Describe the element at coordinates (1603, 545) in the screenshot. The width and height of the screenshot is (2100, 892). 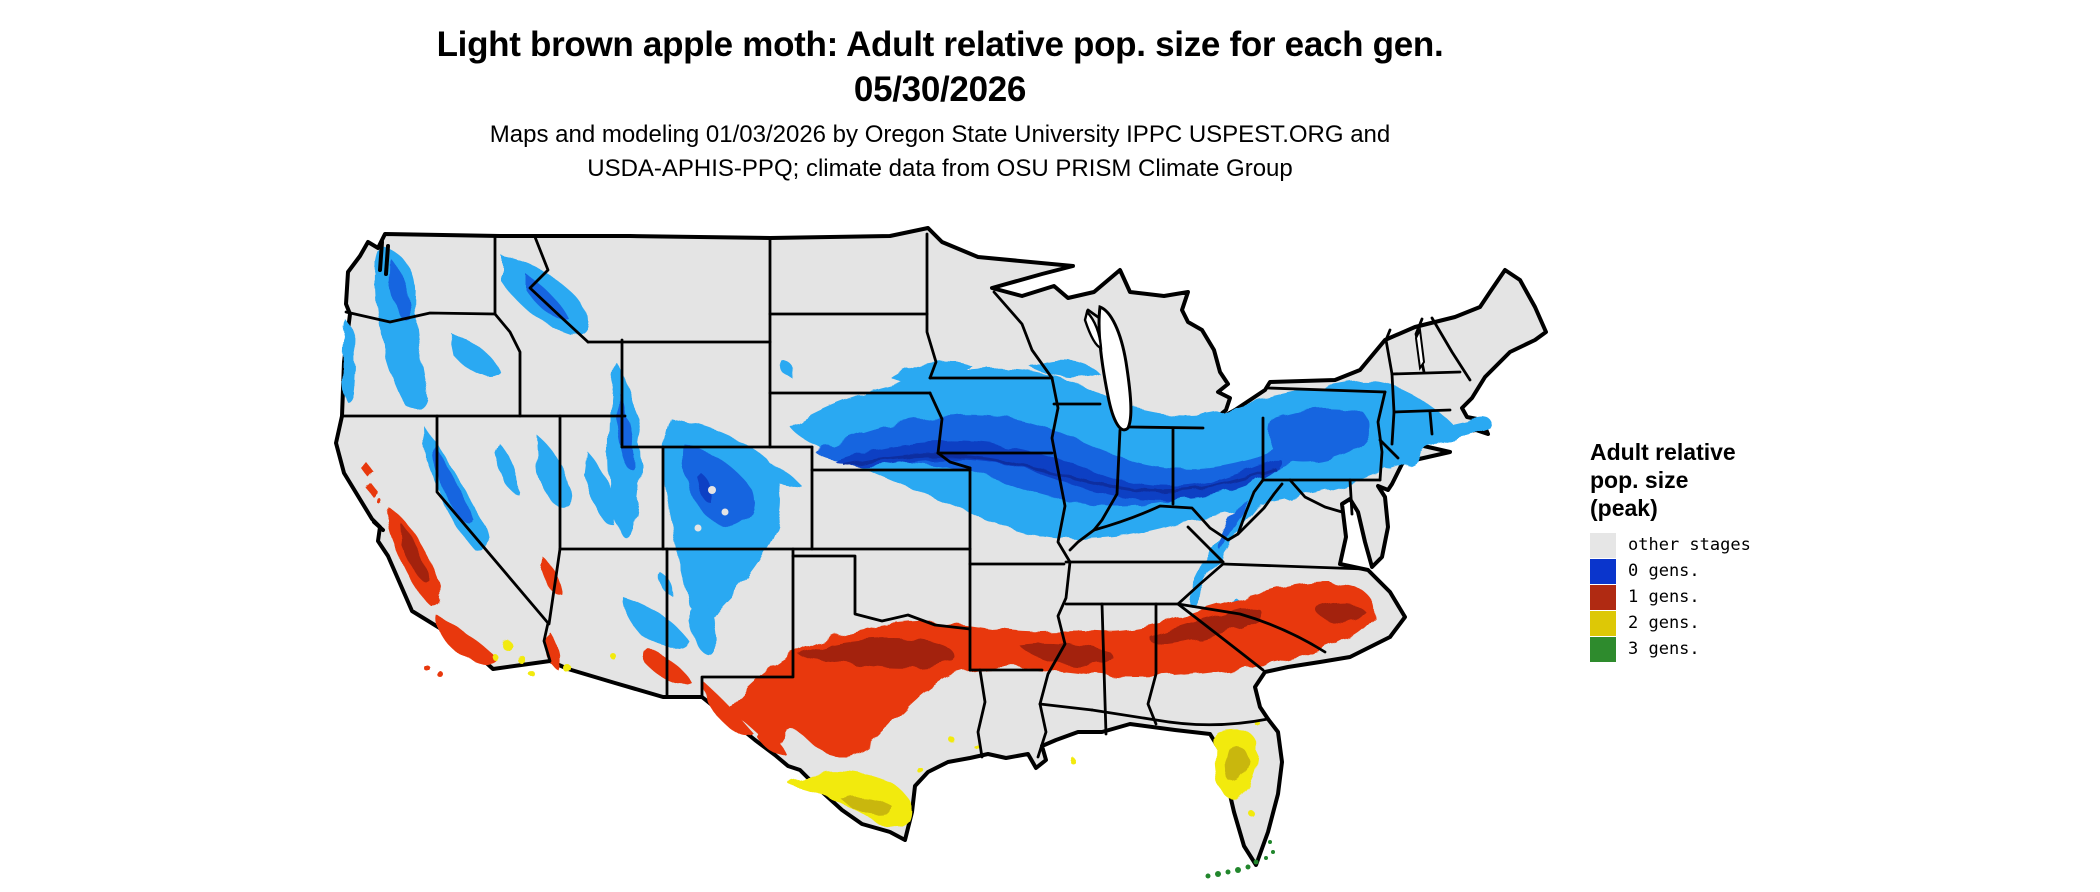
I see `legend-swatch-other-stages` at that location.